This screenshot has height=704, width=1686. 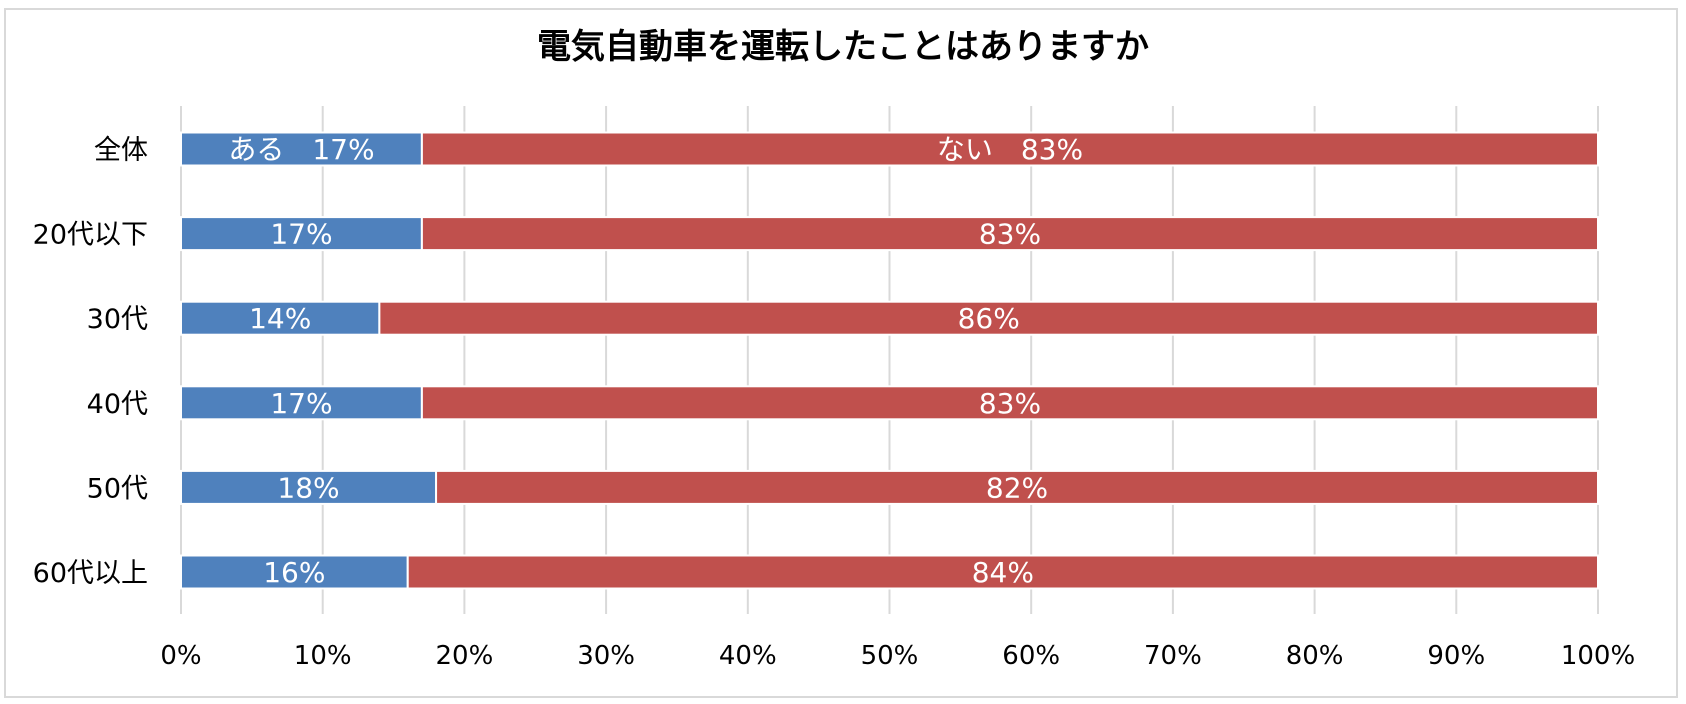 What do you see at coordinates (90, 573) in the screenshot?
I see `category-label: 60代以上` at bounding box center [90, 573].